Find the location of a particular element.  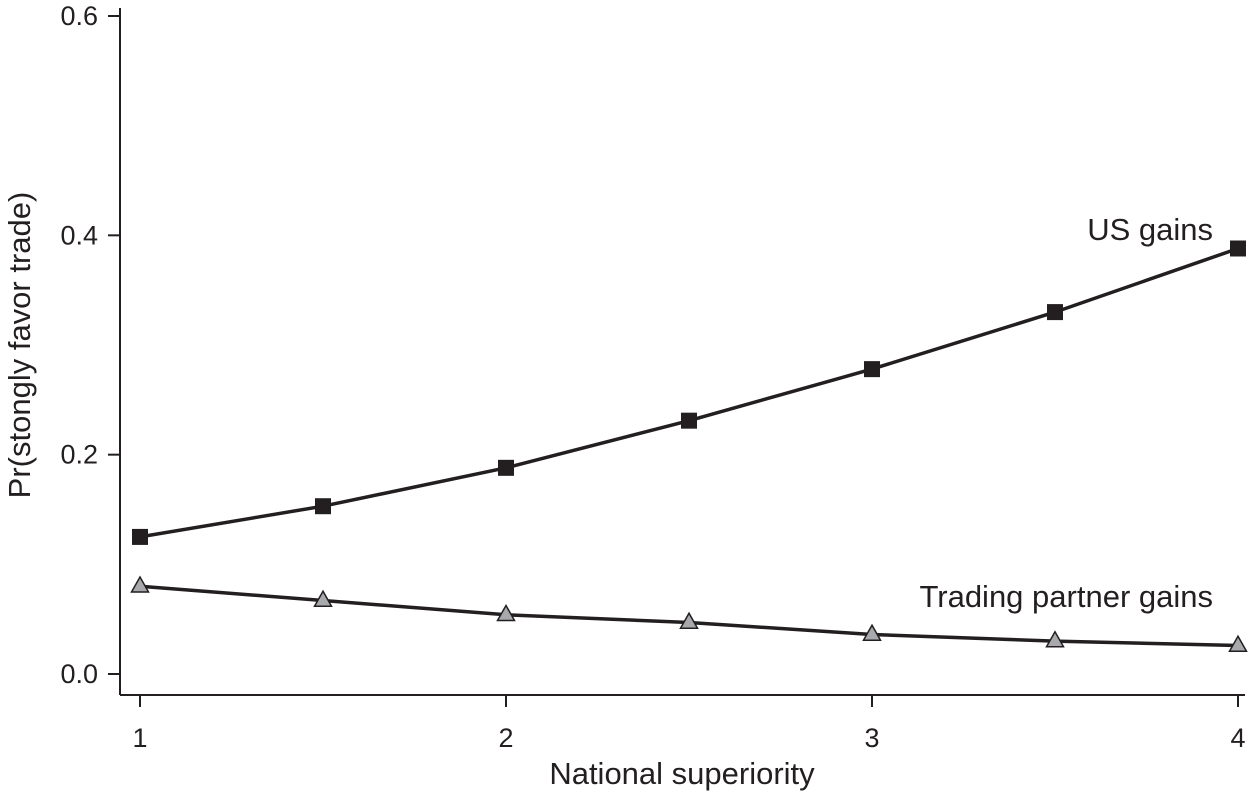

y-tick-label: 0.6 is located at coordinates (79, 16).